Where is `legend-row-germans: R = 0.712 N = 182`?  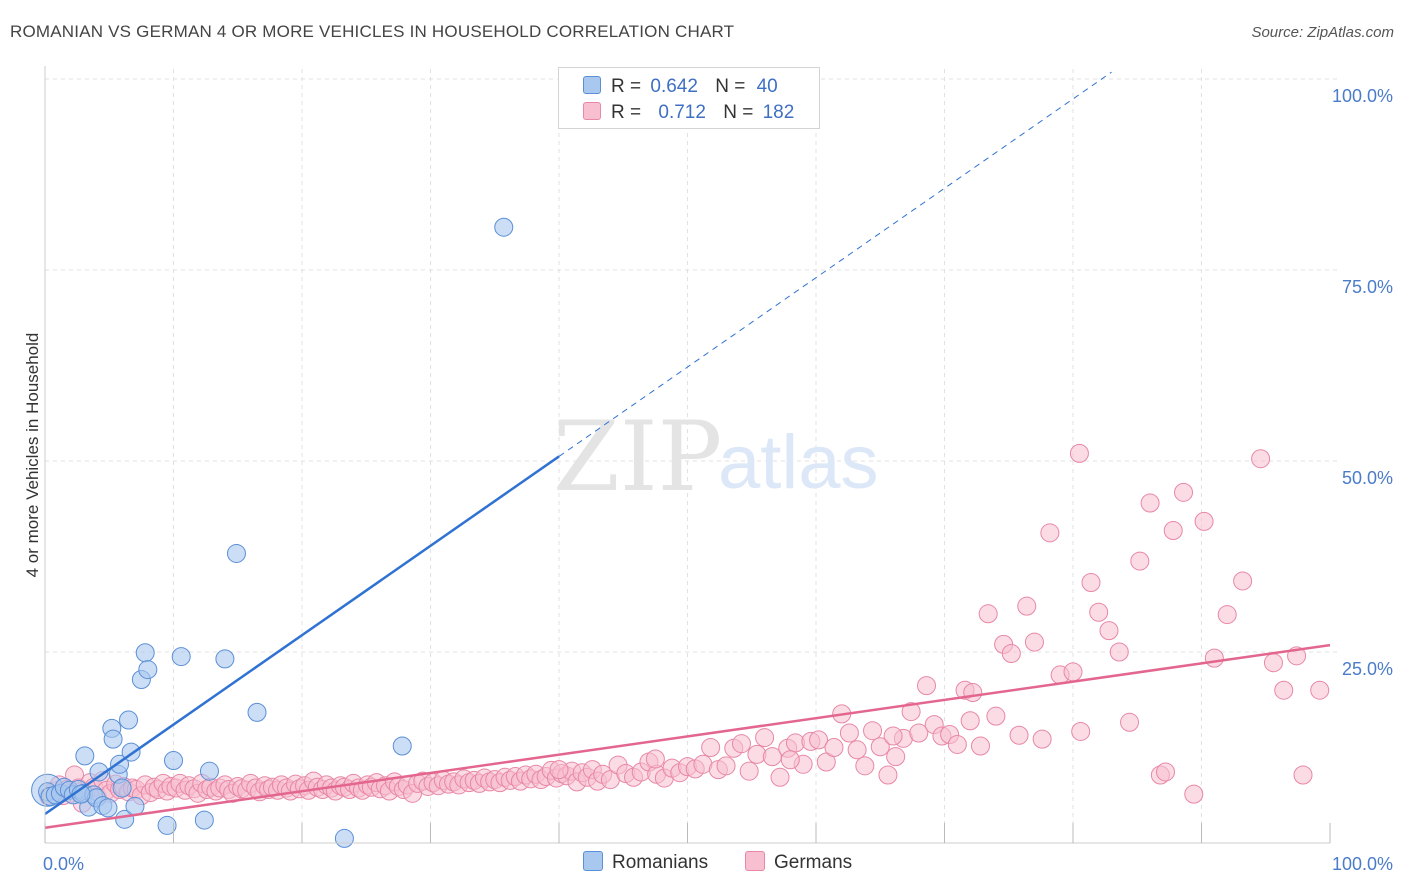 legend-row-germans: R = 0.712 N = 182 is located at coordinates (688, 114).